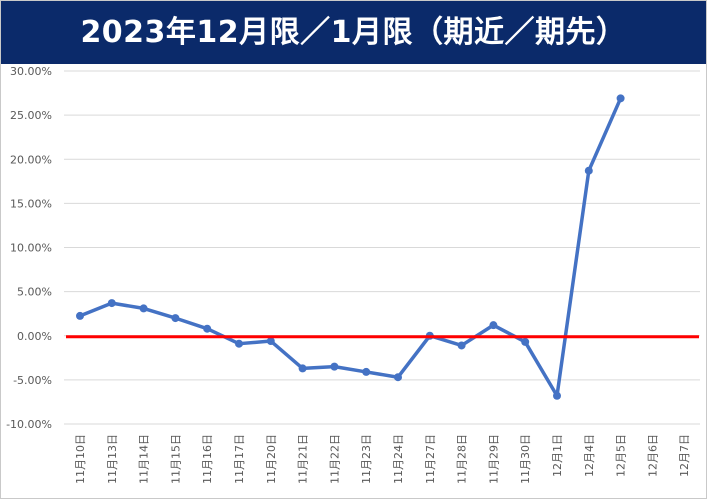 The height and width of the screenshot is (499, 707). Describe the element at coordinates (32, 380) in the screenshot. I see `y-tick-label: -5.00%` at that location.